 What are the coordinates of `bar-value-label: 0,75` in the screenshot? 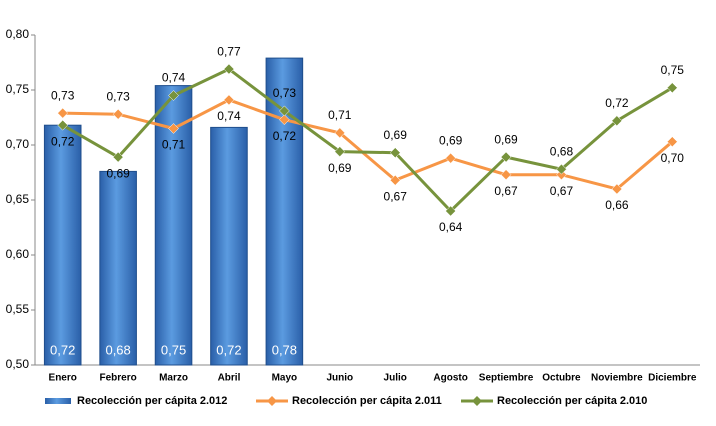 It's located at (173, 349).